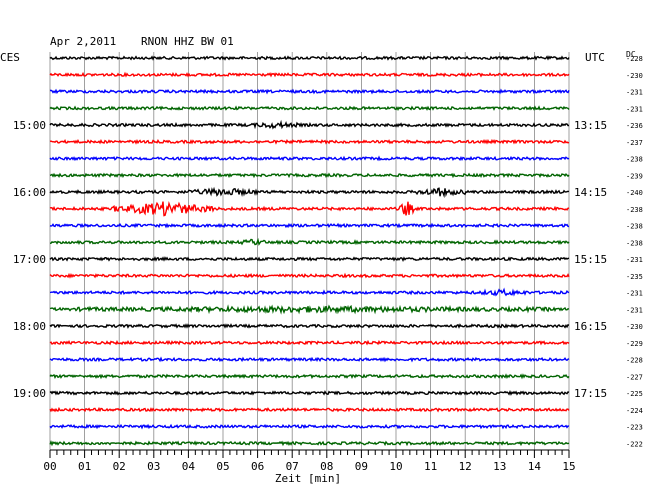 Image resolution: width=650 pixels, height=494 pixels. What do you see at coordinates (187, 41) in the screenshot?
I see `chart-station: RNON HHZ BW 01` at bounding box center [187, 41].